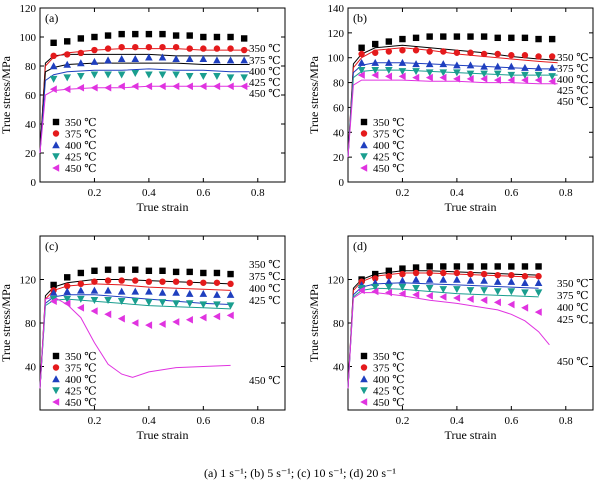 The image size is (600, 496). Describe the element at coordinates (339, 368) in the screenshot. I see `y-tick-label: 40` at that location.